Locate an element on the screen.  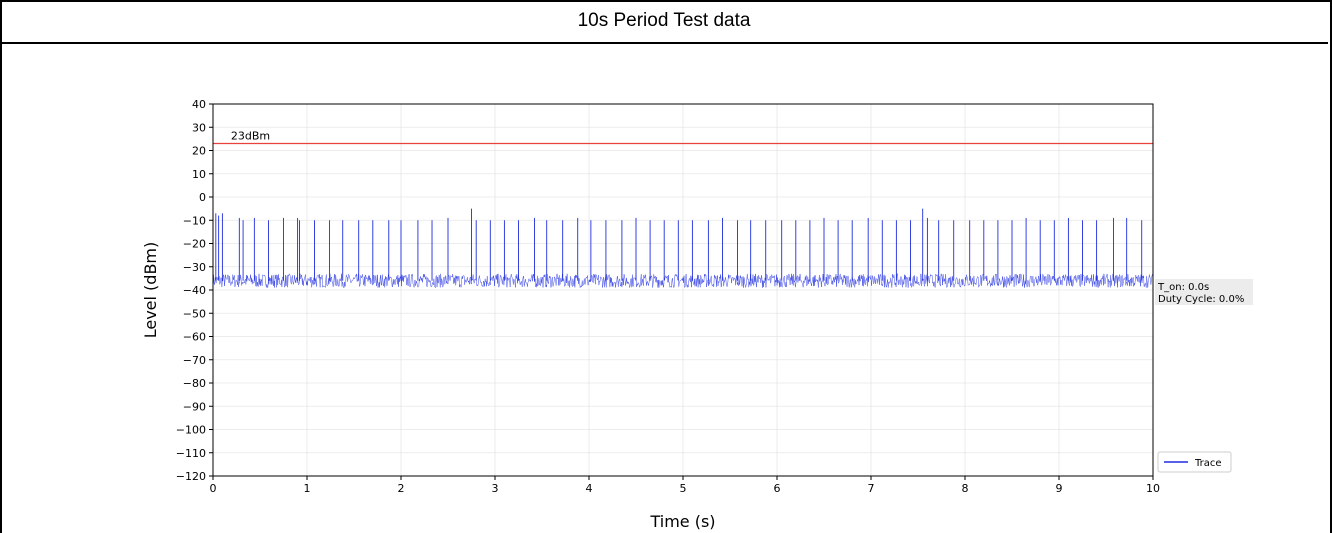
x-axis-label: Time (s) is located at coordinates (682, 521).